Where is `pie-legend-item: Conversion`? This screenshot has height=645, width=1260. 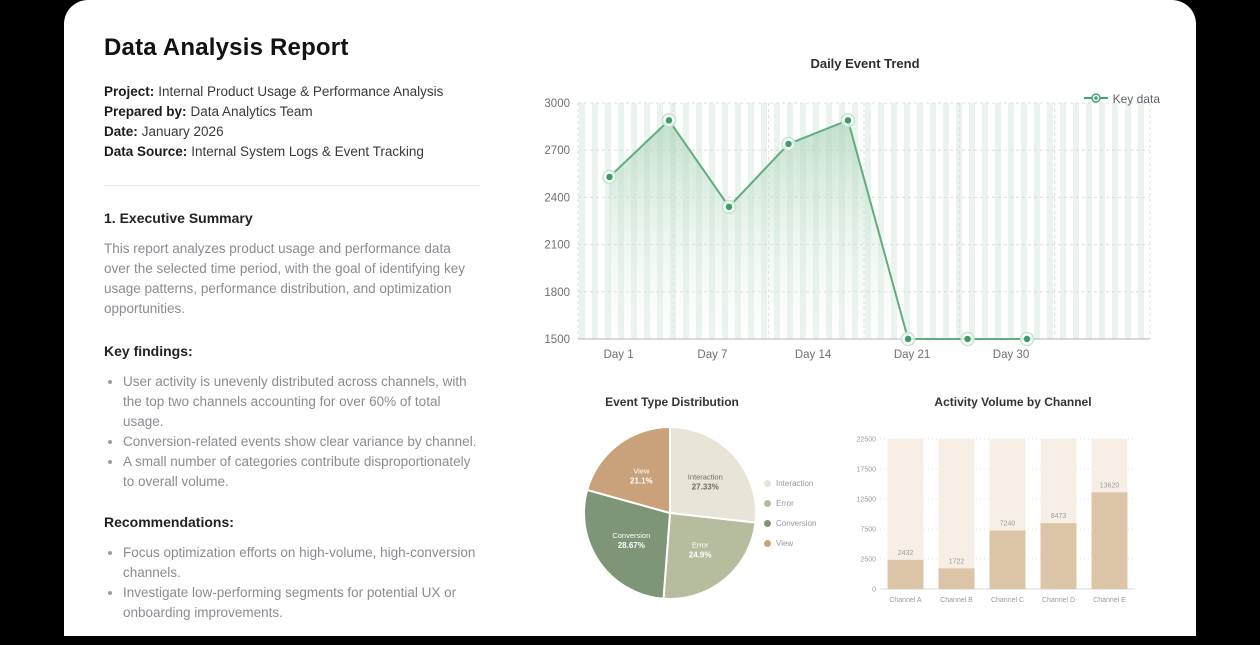
pie-legend-item: Conversion is located at coordinates (790, 523).